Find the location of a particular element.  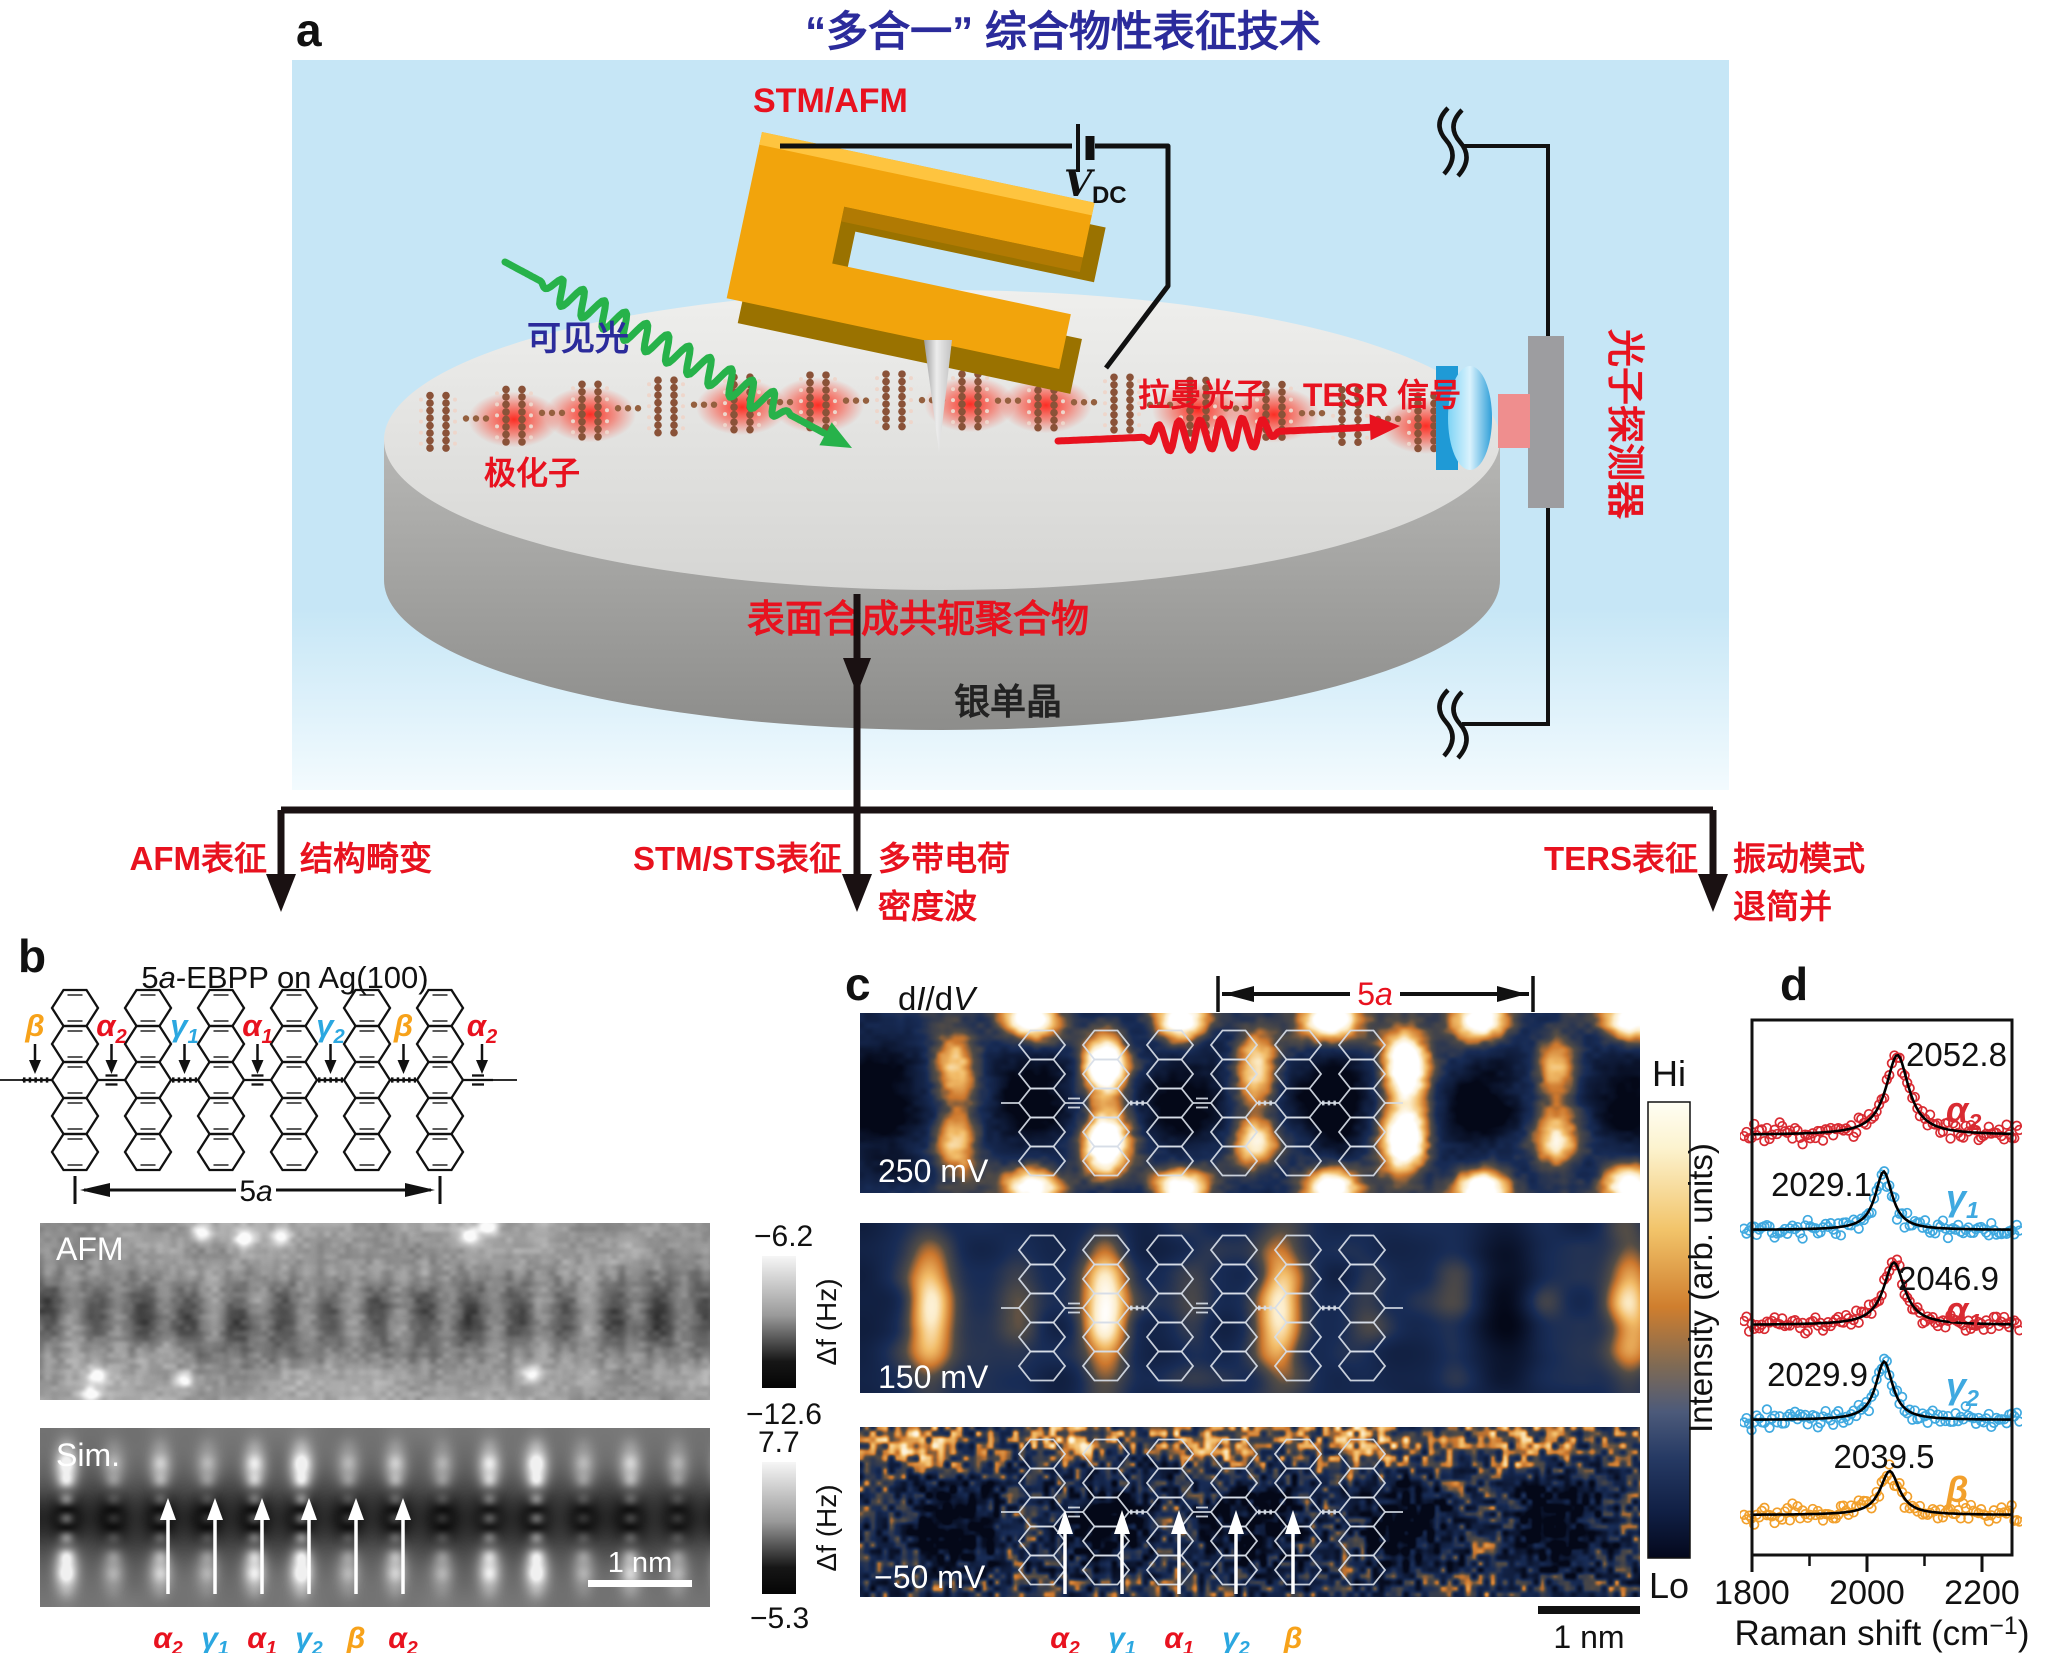

afm-image is located at coordinates (375, 1311).